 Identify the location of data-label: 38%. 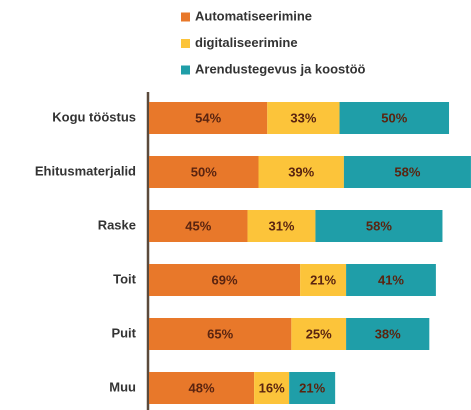
(388, 333).